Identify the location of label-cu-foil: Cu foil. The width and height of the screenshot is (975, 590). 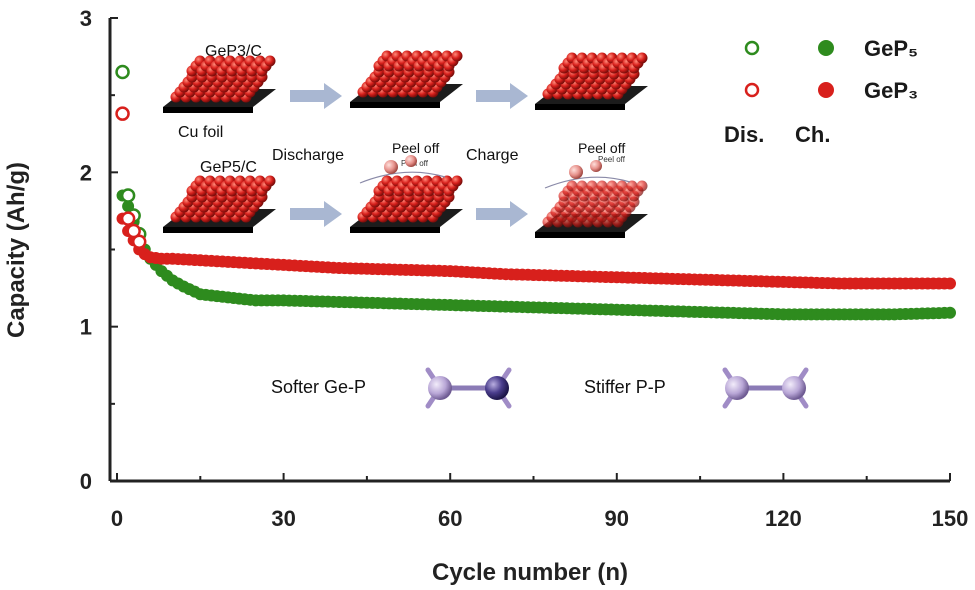
(200, 132).